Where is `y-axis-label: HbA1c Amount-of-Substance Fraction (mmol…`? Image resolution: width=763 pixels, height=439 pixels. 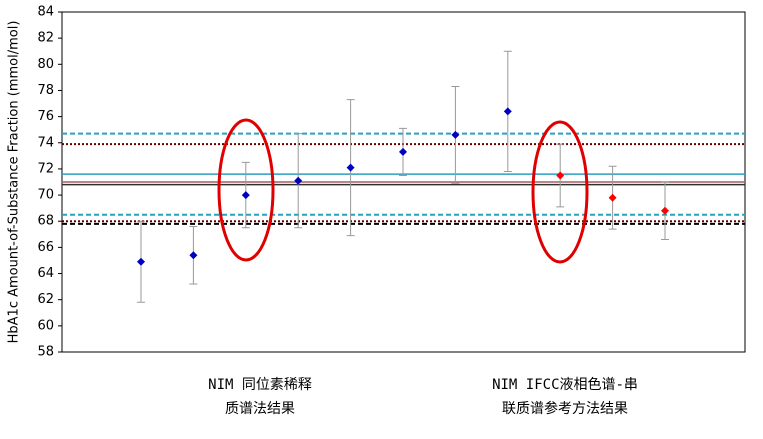 y-axis-label: HbA1c Amount-of-Substance Fraction (mmol… is located at coordinates (14, 182).